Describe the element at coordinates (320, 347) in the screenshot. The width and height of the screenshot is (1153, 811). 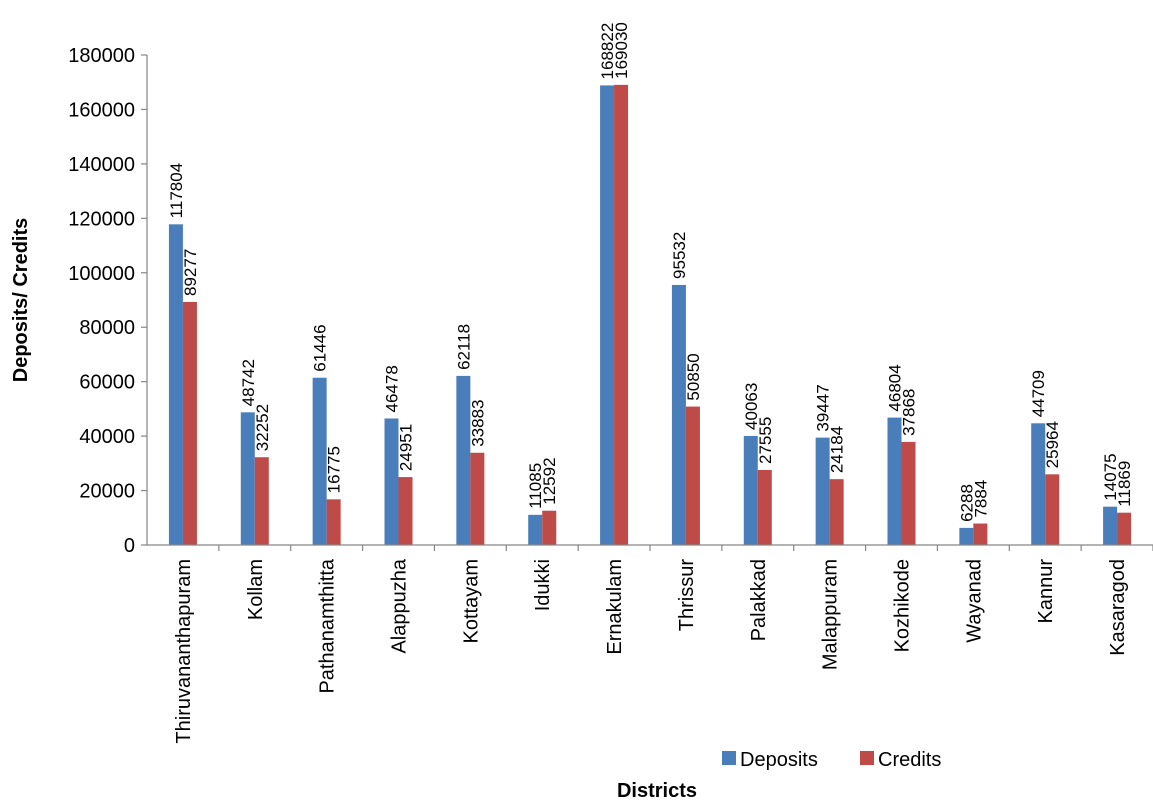
I see `data-label-deposits: 61446` at that location.